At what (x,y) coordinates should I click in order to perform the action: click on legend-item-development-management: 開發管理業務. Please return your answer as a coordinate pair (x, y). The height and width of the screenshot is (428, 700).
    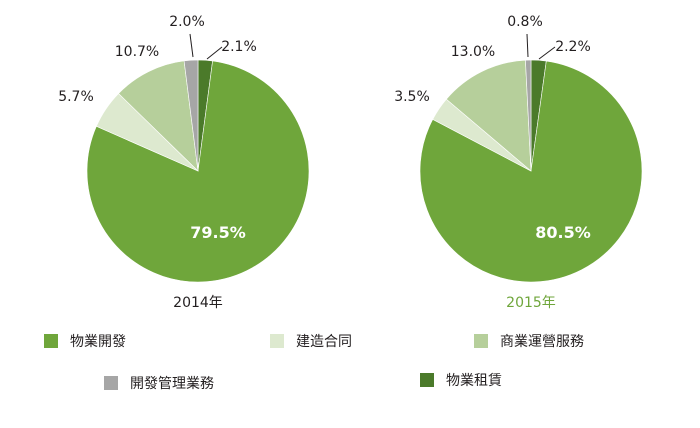
    Looking at the image, I should click on (159, 383).